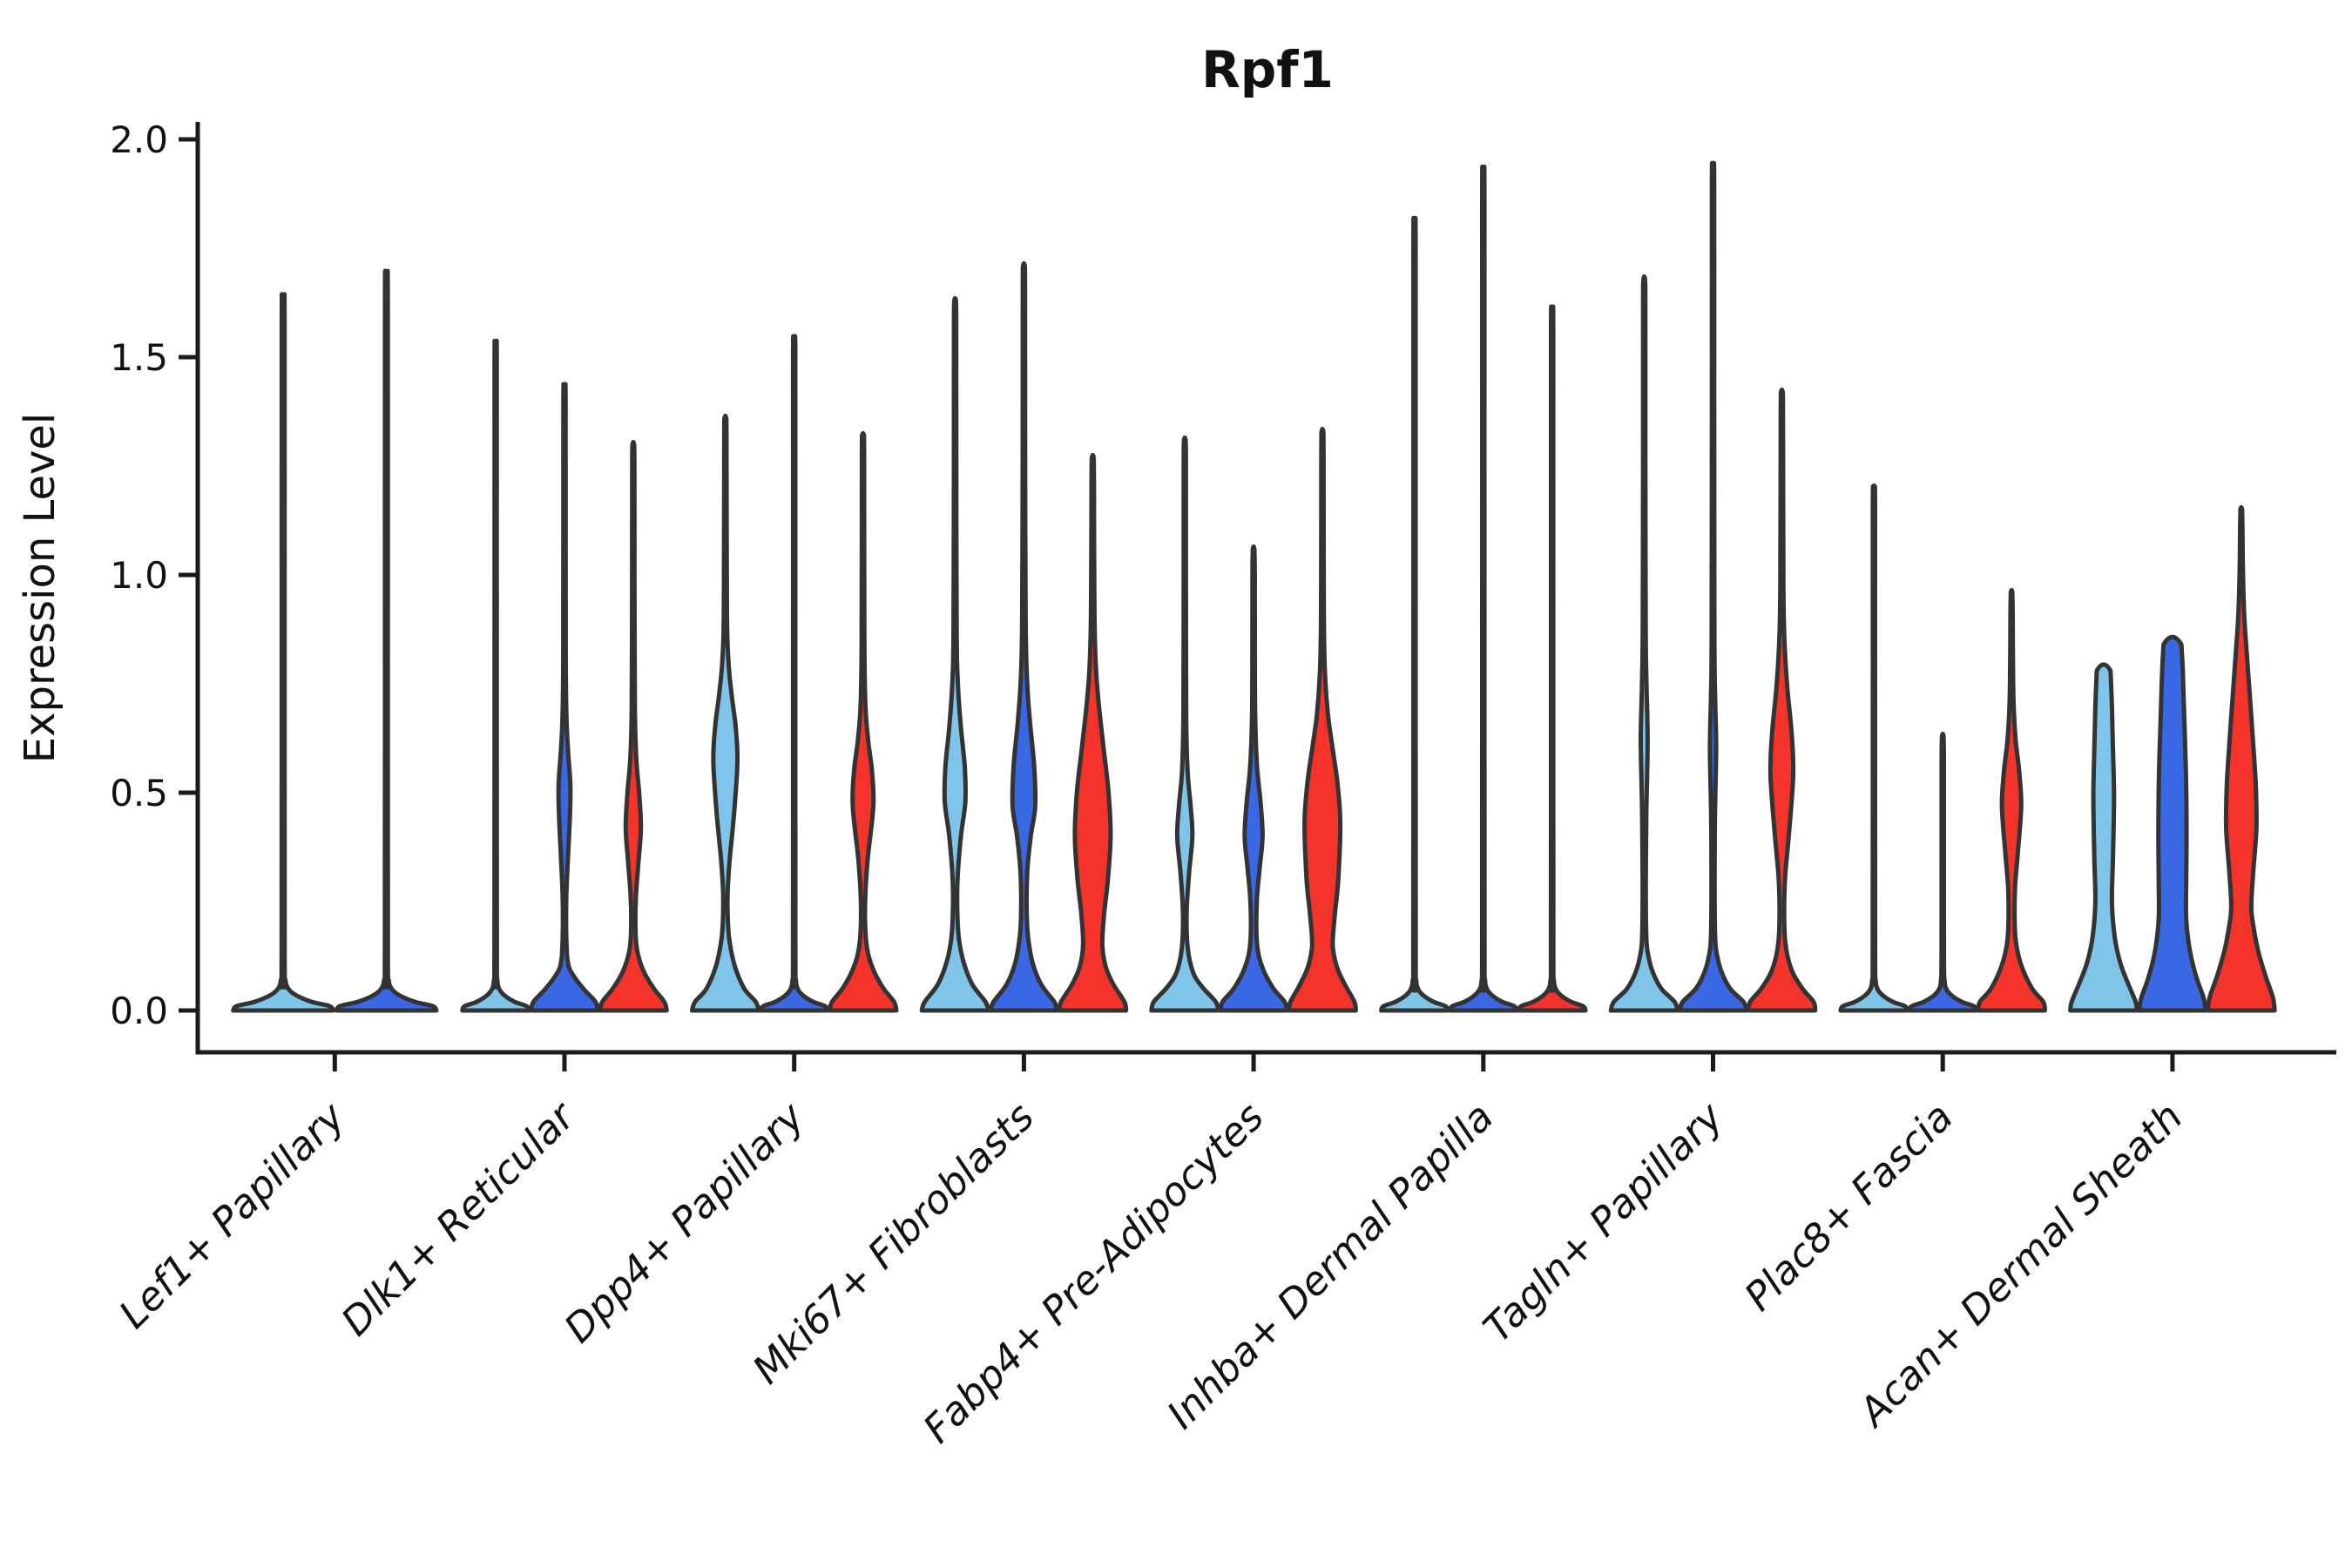 Image resolution: width=2352 pixels, height=1568 pixels. What do you see at coordinates (139, 139) in the screenshot?
I see `y-tick-label: 2.0` at bounding box center [139, 139].